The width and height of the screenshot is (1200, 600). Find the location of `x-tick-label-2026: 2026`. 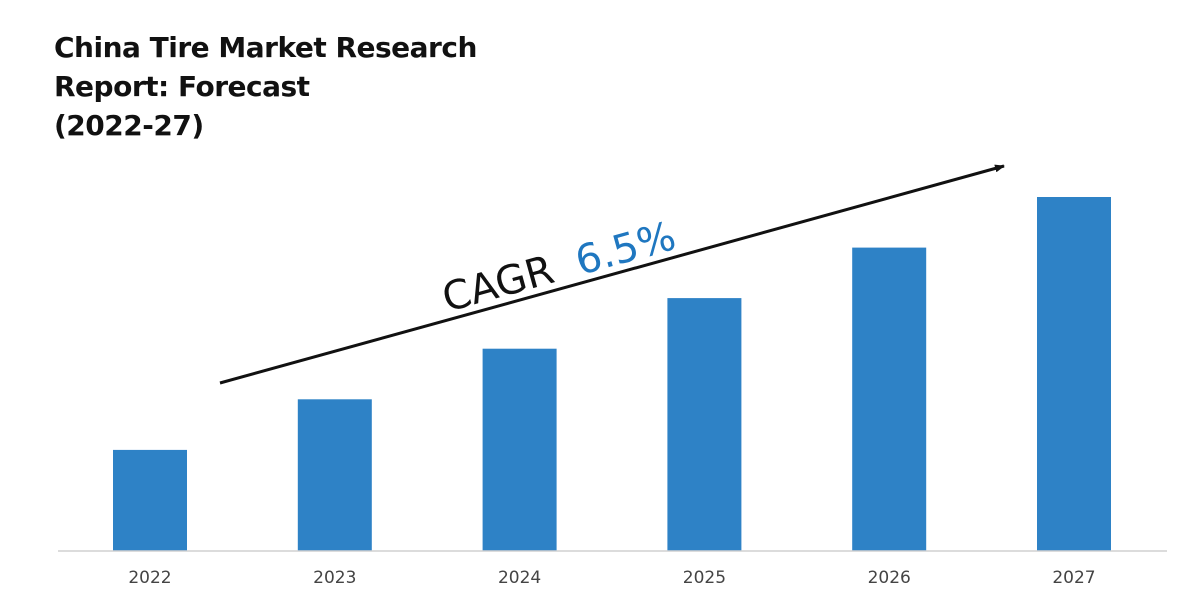

x-tick-label-2026: 2026 is located at coordinates (889, 578).